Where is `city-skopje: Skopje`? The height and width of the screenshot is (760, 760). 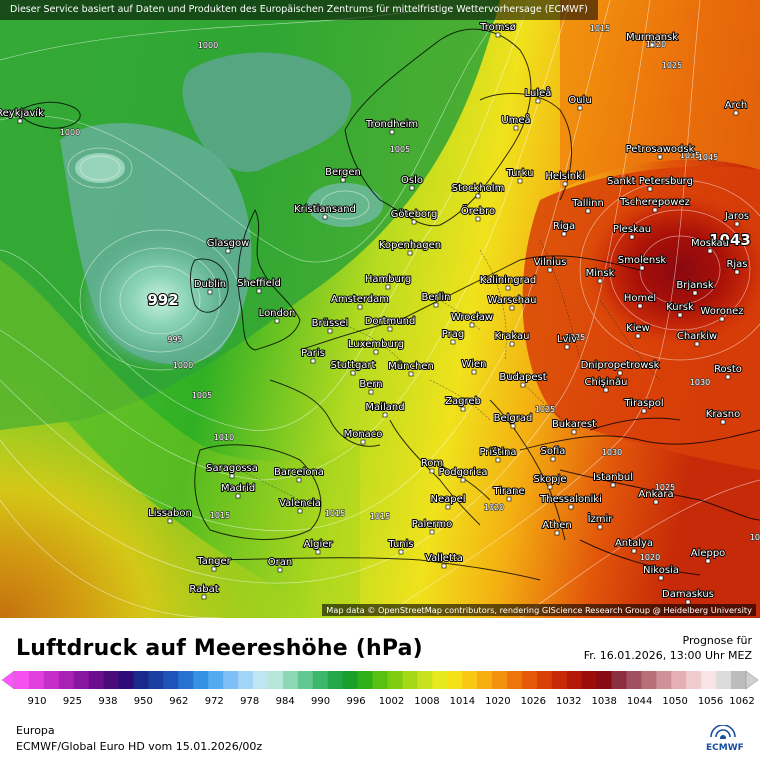 city-skopje: Skopje is located at coordinates (550, 481).